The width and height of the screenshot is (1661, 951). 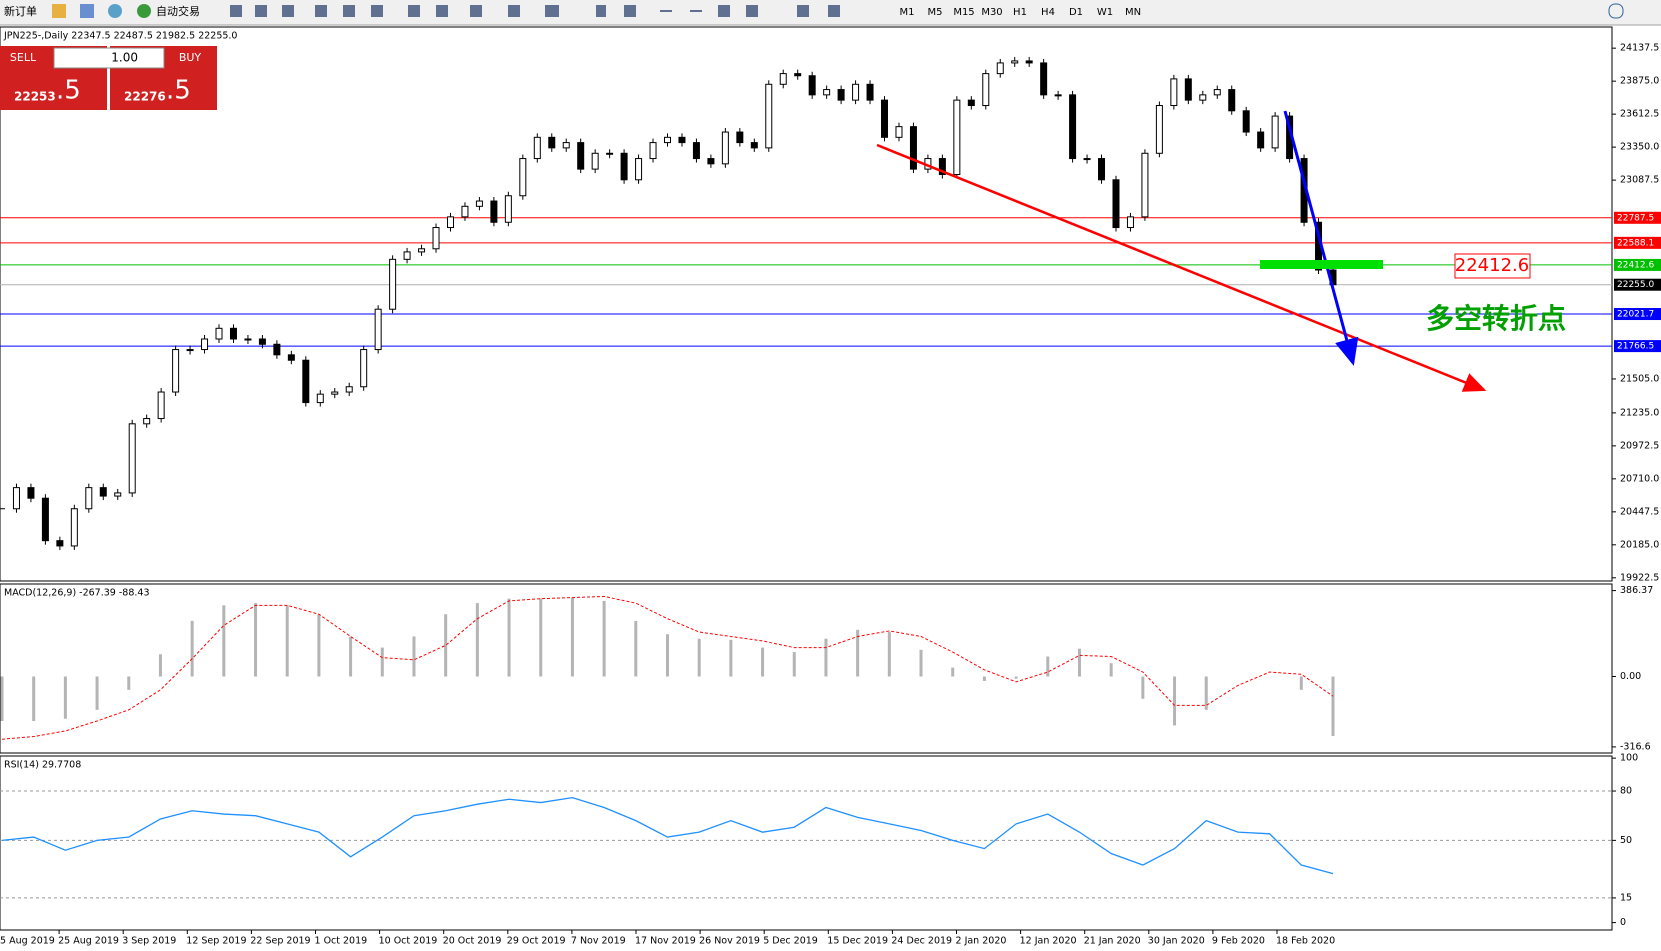 What do you see at coordinates (1639, 147) in the screenshot?
I see `y-tick-label: 23350.0` at bounding box center [1639, 147].